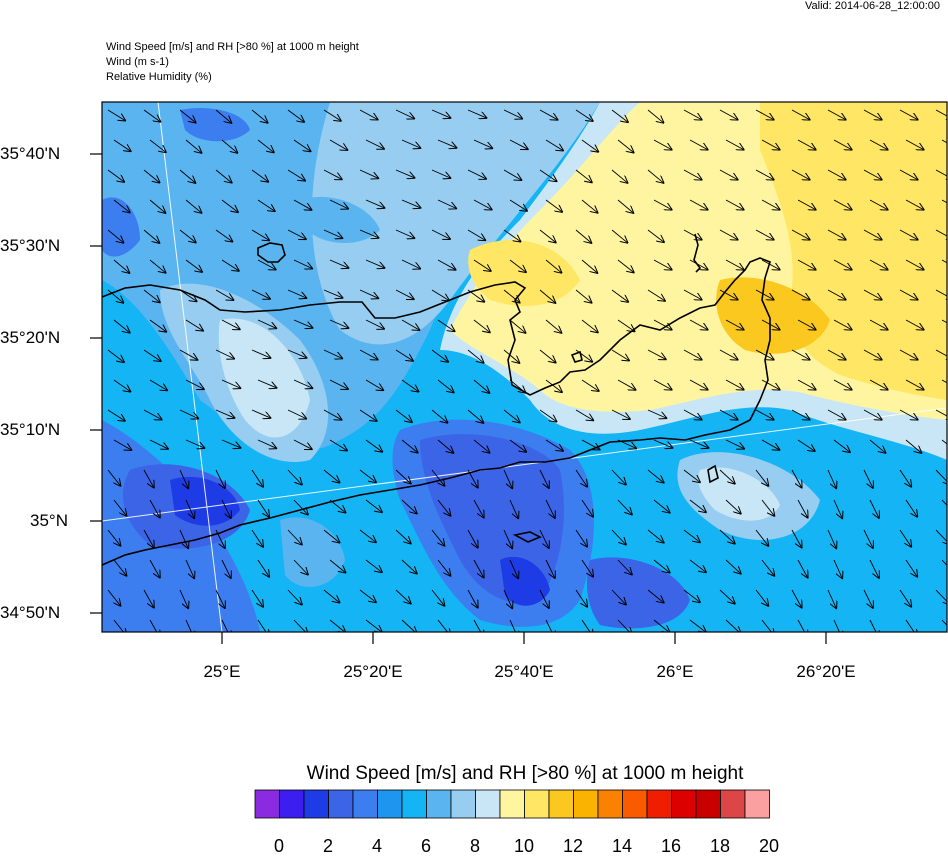  What do you see at coordinates (137, 62) in the screenshot?
I see `header-wind: Wind (m s-1)` at bounding box center [137, 62].